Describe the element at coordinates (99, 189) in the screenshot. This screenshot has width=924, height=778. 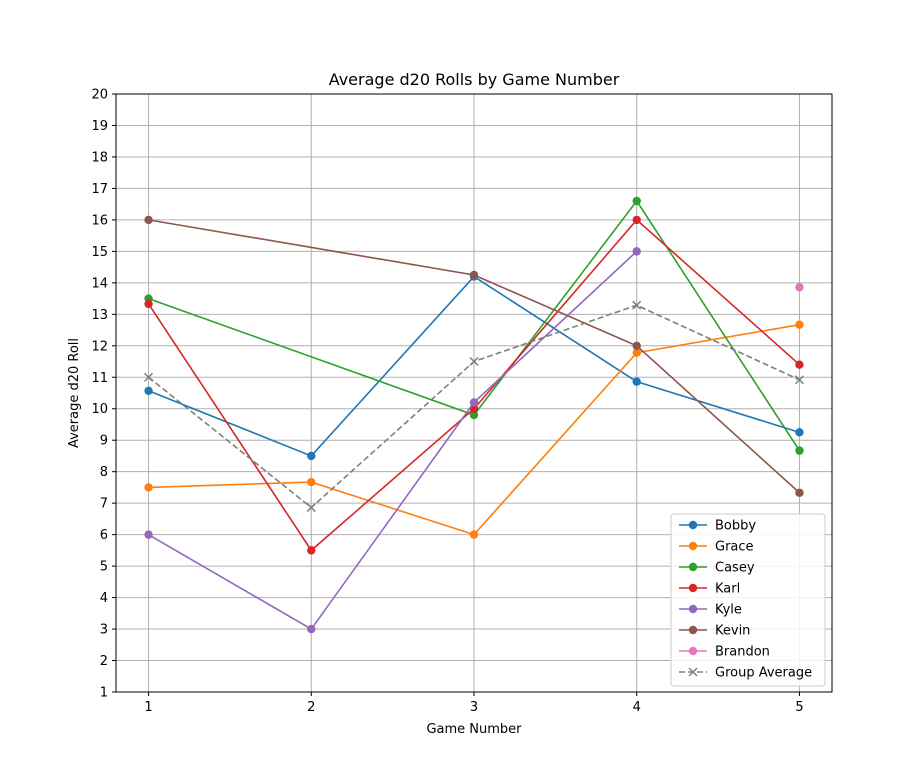
I see `y-tick-label: 17` at that location.